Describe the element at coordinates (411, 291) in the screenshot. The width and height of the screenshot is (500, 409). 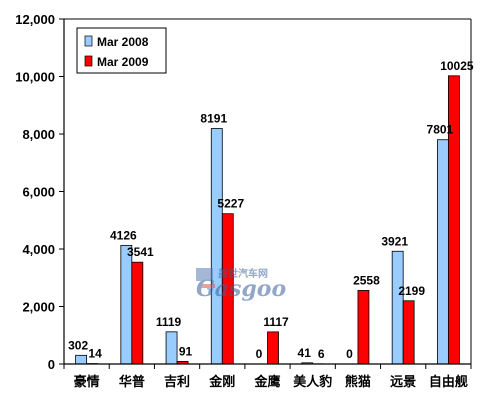
I see `data-label: 2199` at that location.